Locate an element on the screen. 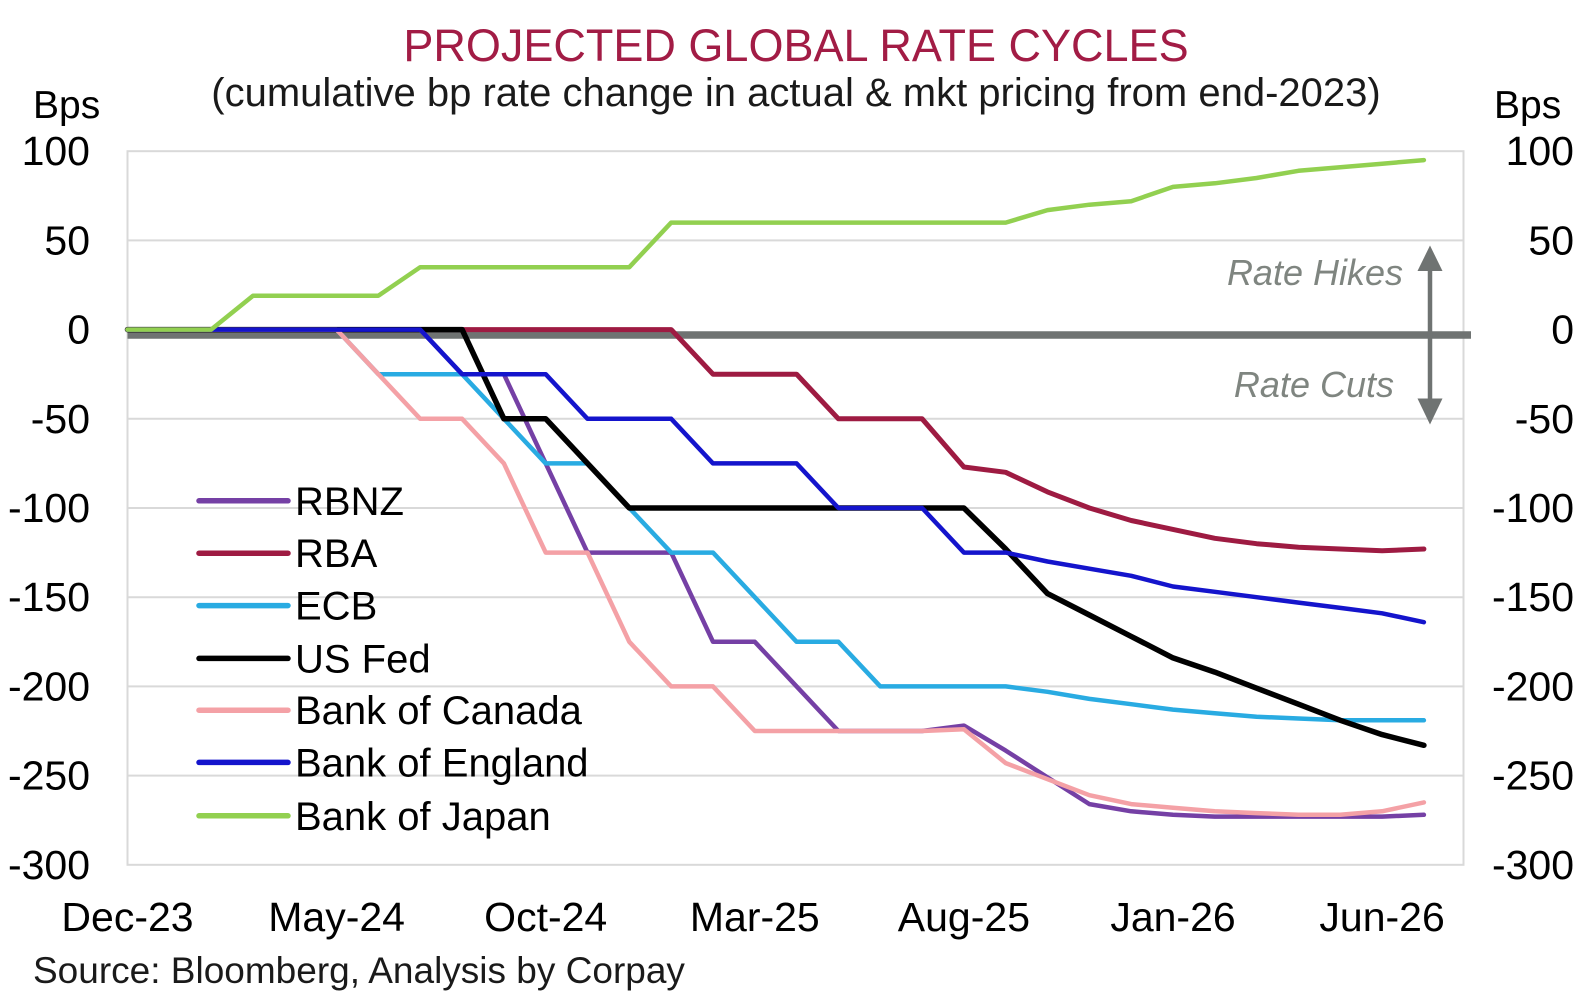 The height and width of the screenshot is (1000, 1592). svg-text: Dec-23 is located at coordinates (127, 917).